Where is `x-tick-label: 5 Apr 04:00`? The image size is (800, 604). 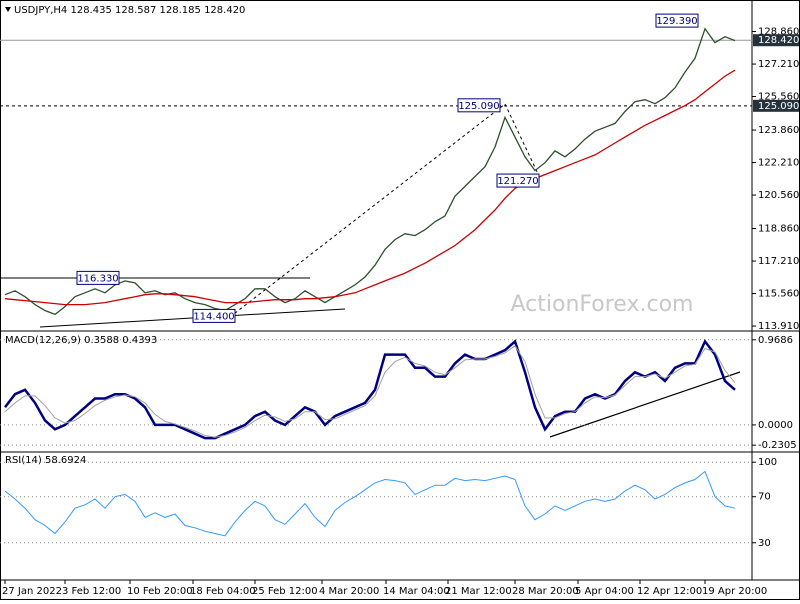 x-tick-label: 5 Apr 04:00 is located at coordinates (604, 591).